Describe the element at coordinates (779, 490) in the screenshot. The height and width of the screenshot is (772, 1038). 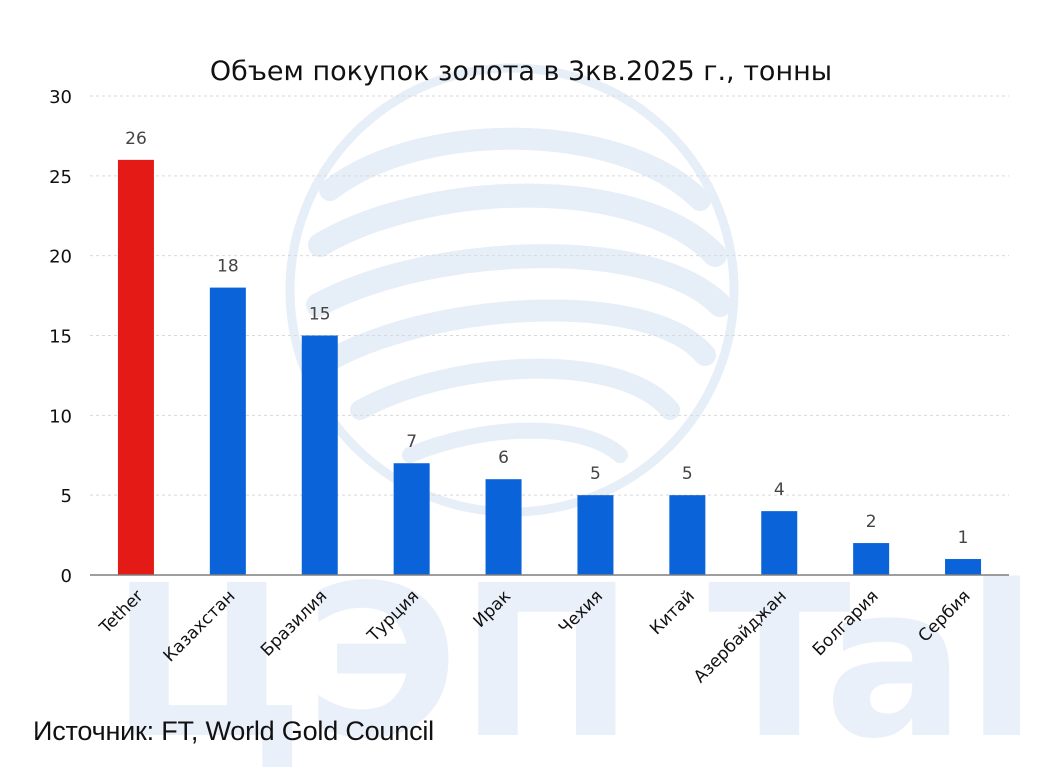
I see `data-label: 4` at that location.